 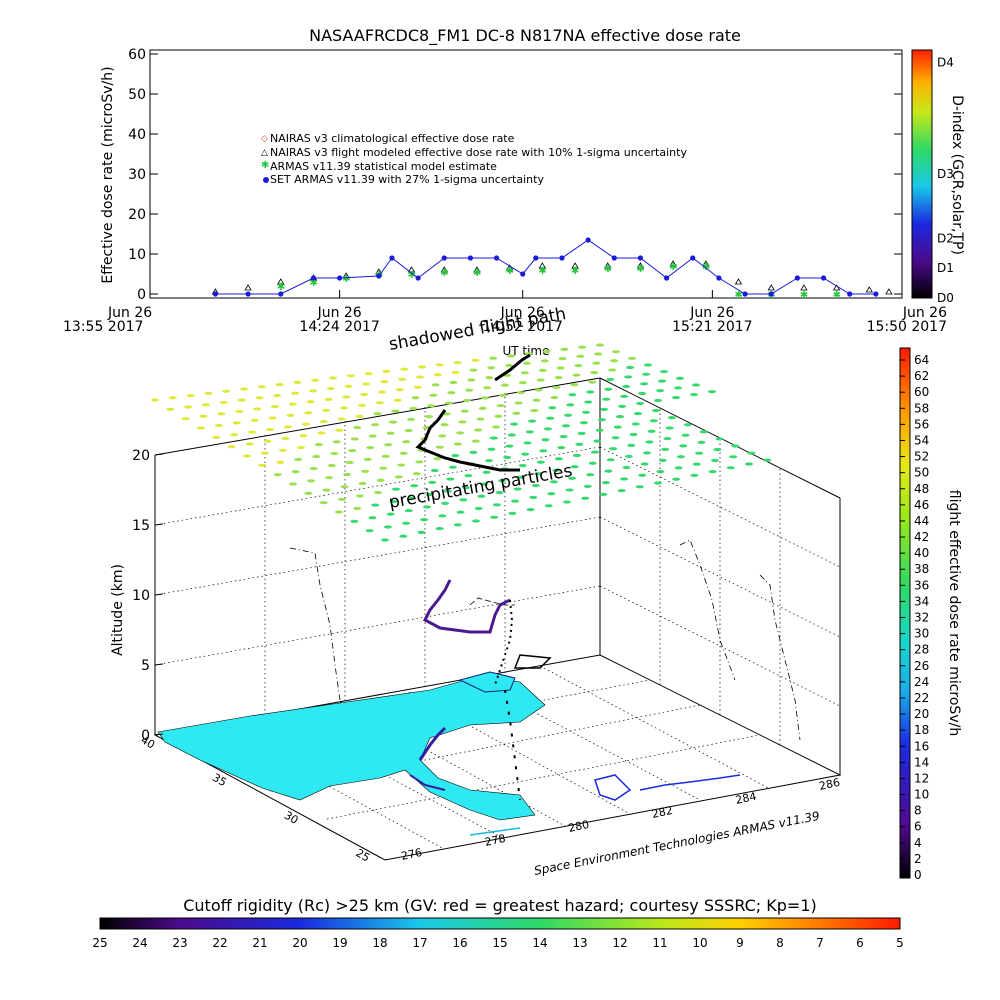 What do you see at coordinates (141, 456) in the screenshot?
I see `z-tick-label: 20` at bounding box center [141, 456].